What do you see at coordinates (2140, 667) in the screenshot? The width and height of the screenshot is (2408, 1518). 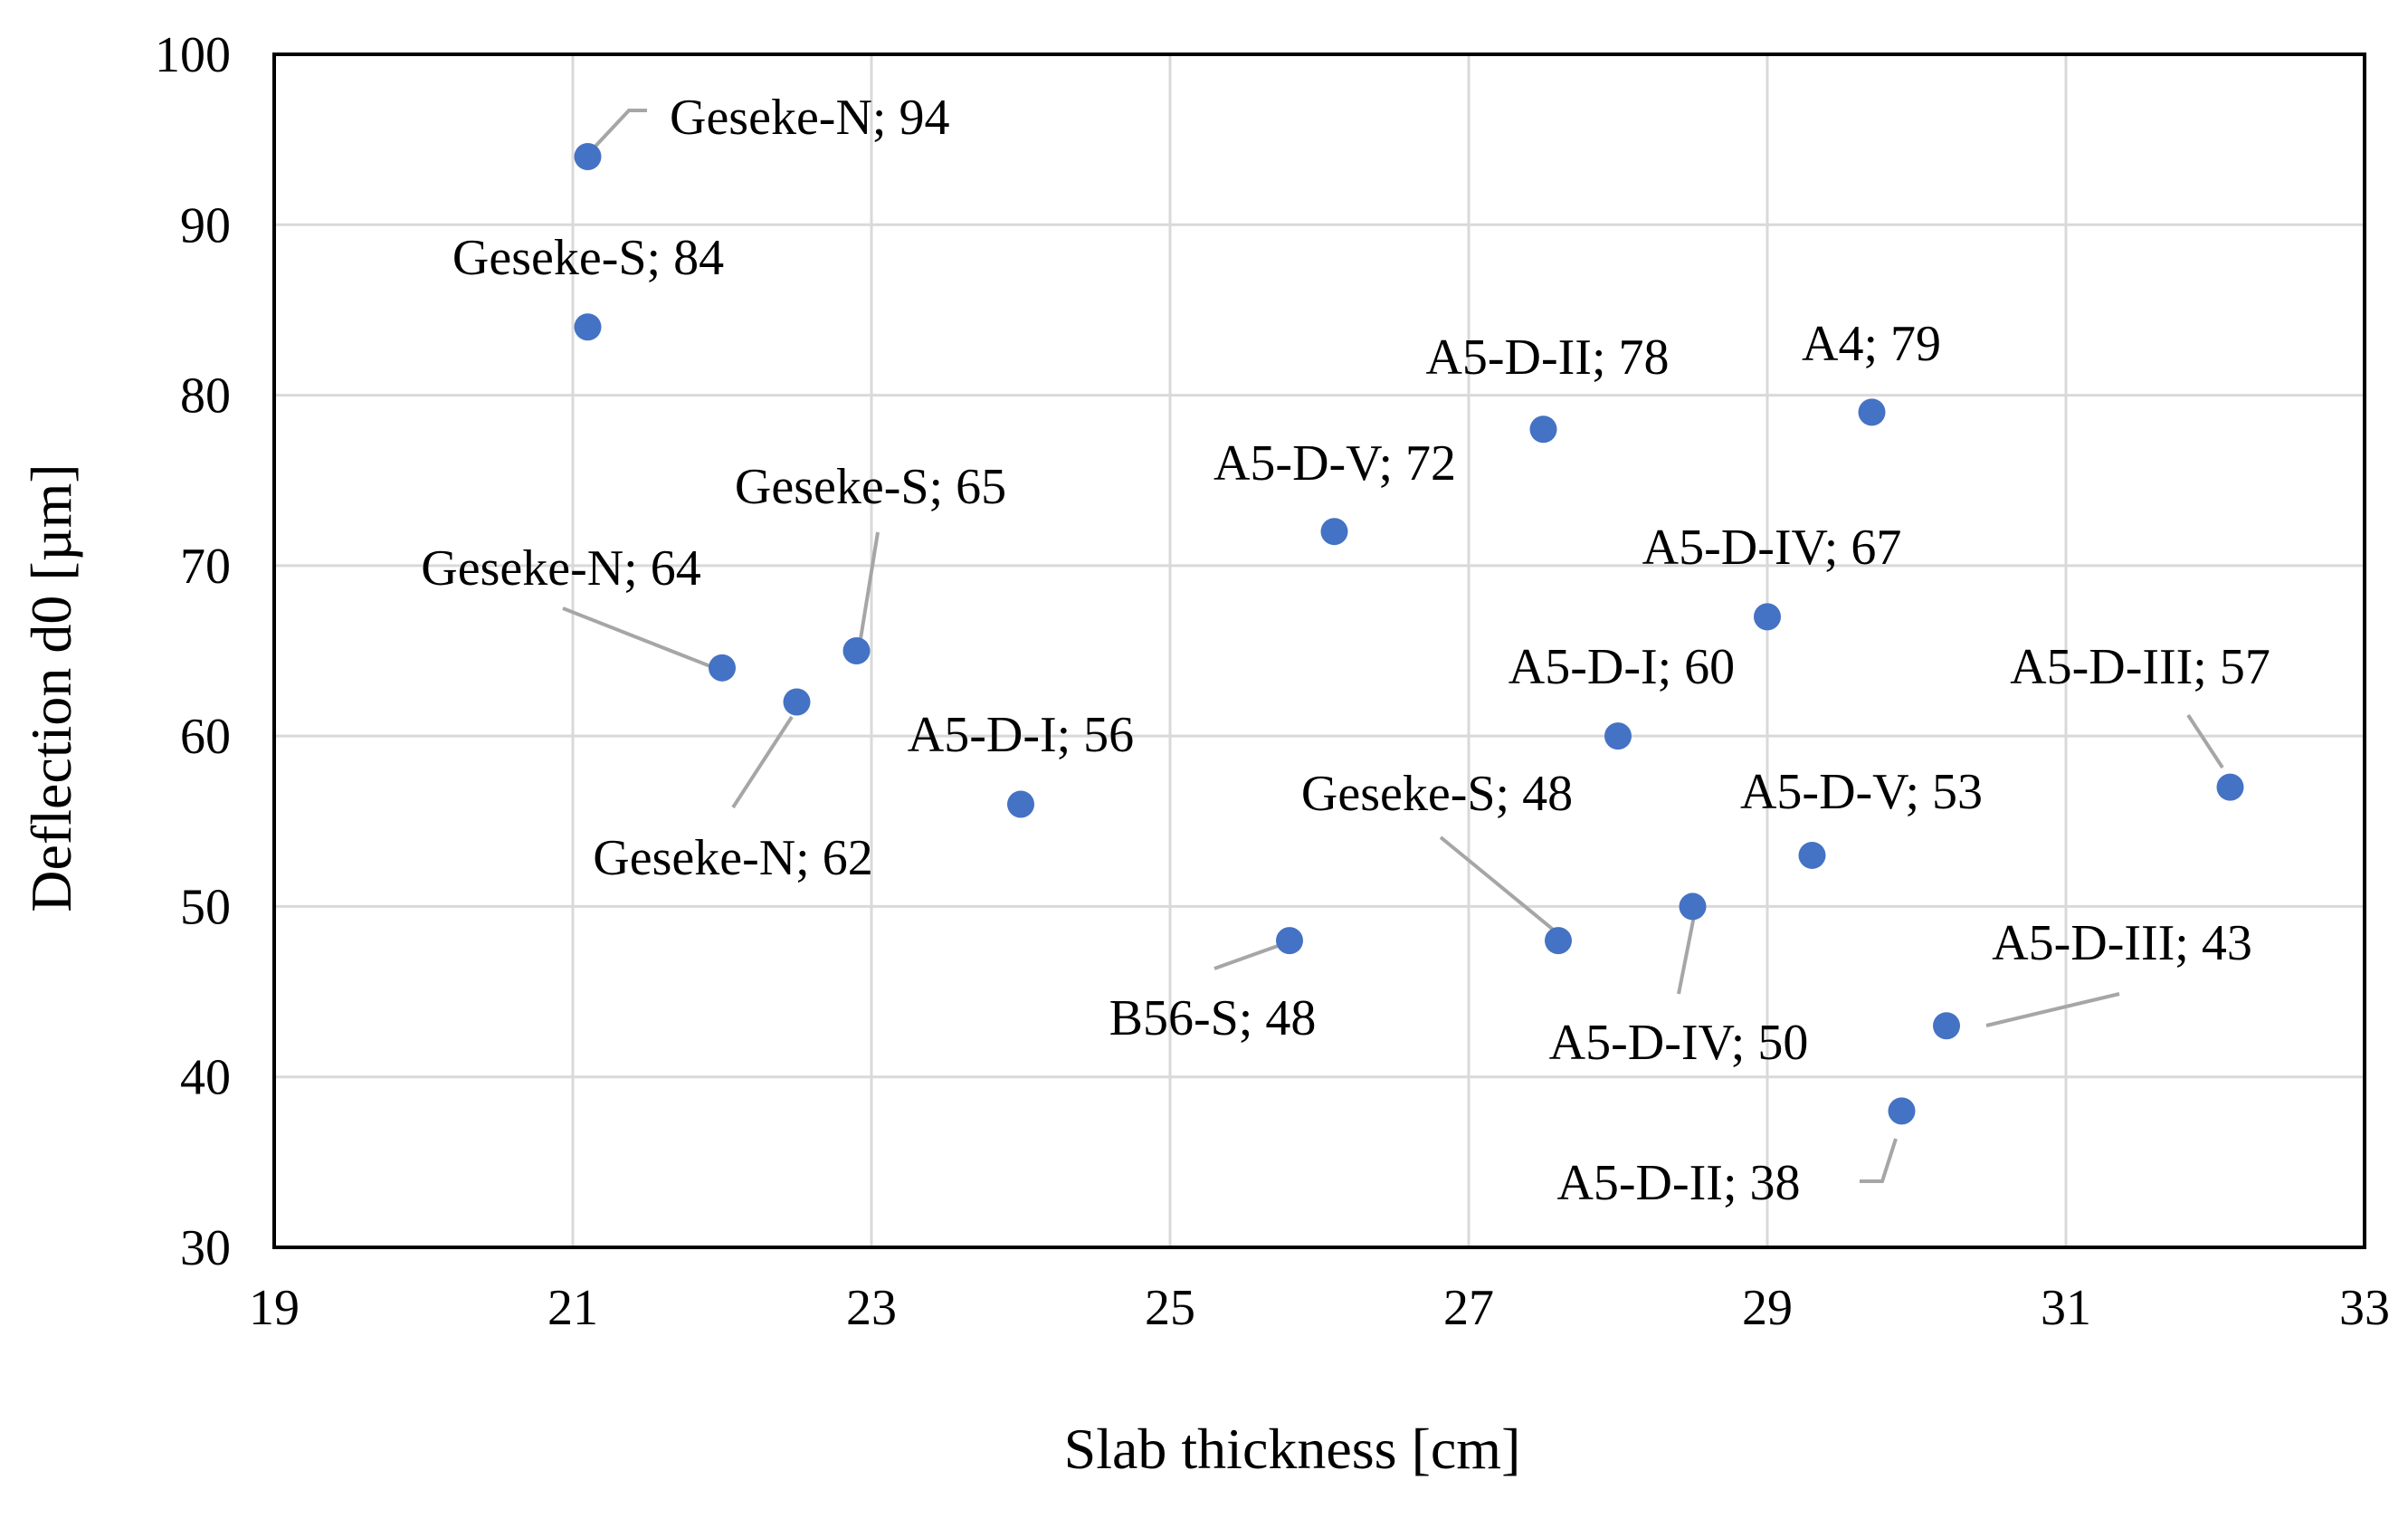 I see `point-label: A5-D-III; 57` at bounding box center [2140, 667].